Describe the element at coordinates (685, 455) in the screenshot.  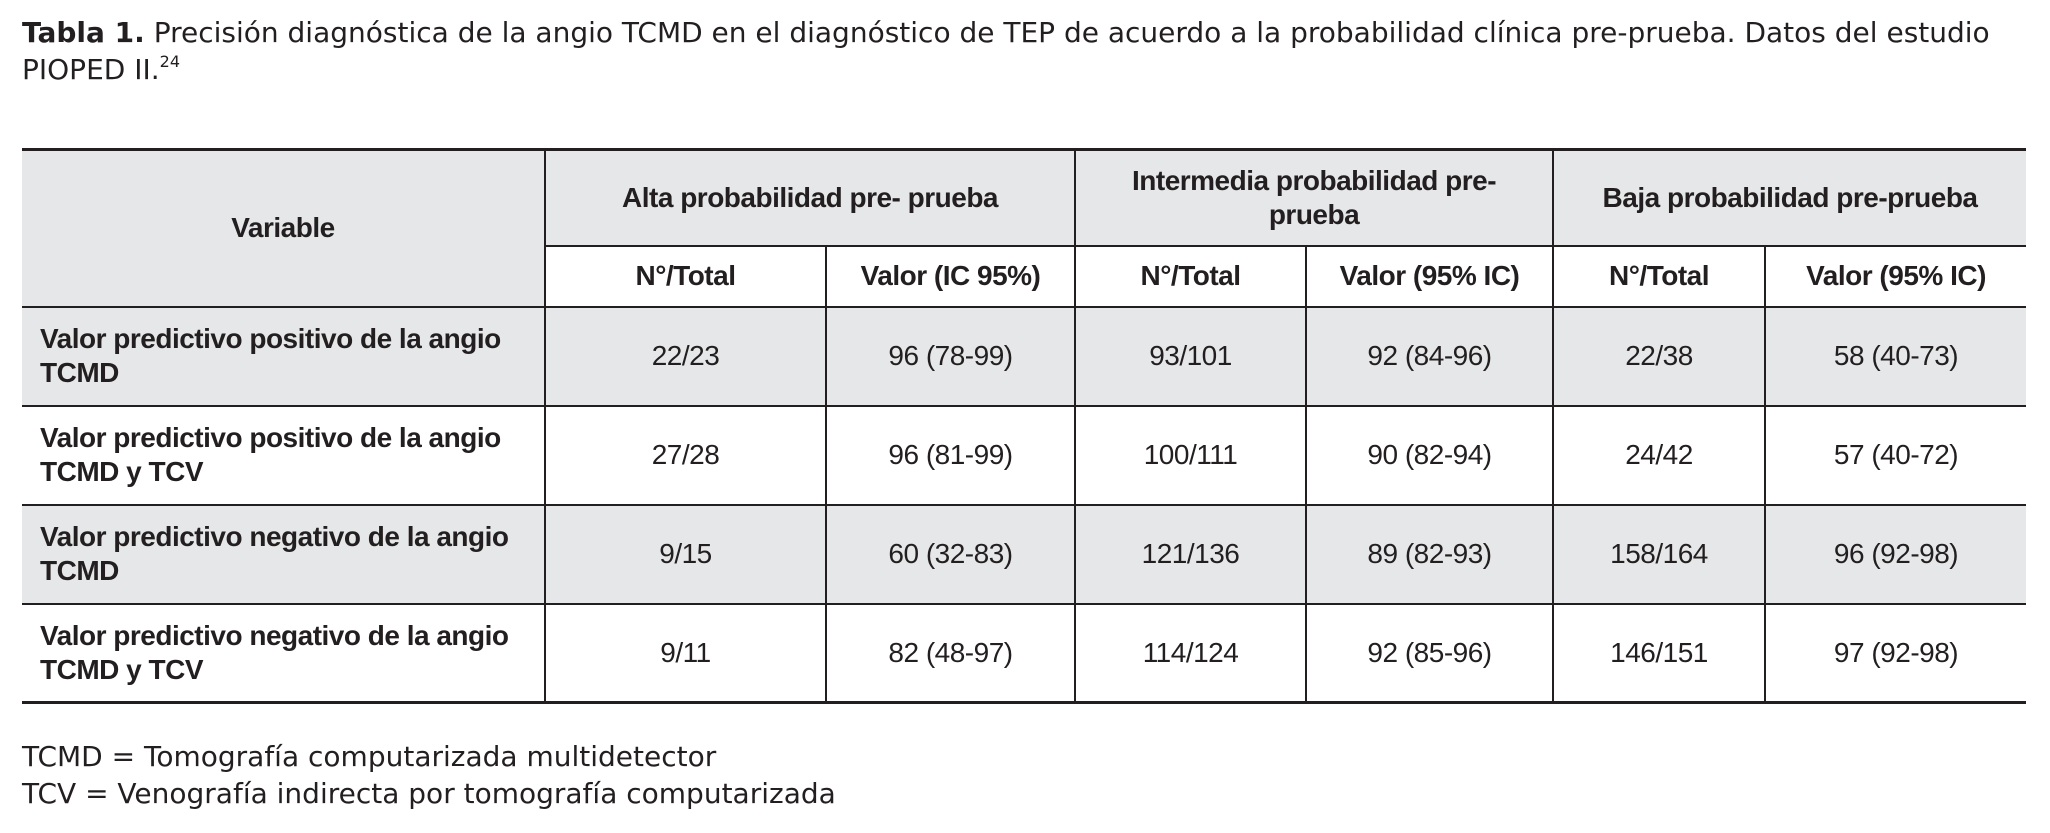
I see `table-cell: 27/28` at that location.